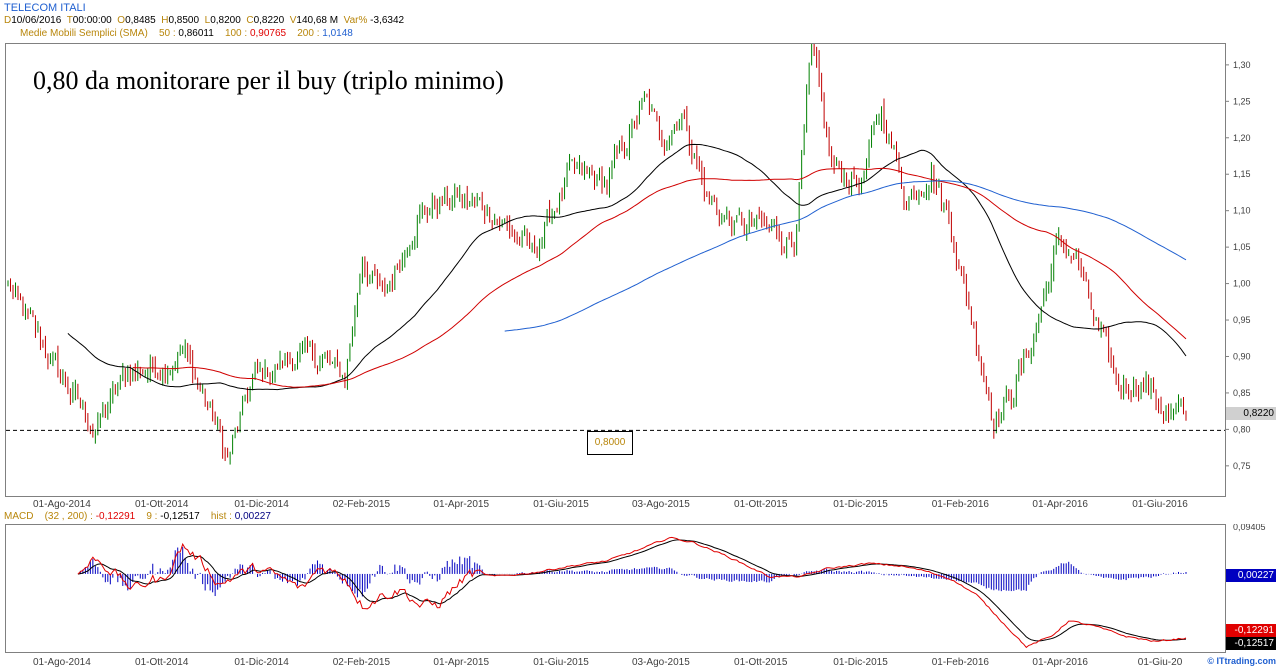  I want to click on x-tick-label: 01-Giu-2015, so click(561, 504).